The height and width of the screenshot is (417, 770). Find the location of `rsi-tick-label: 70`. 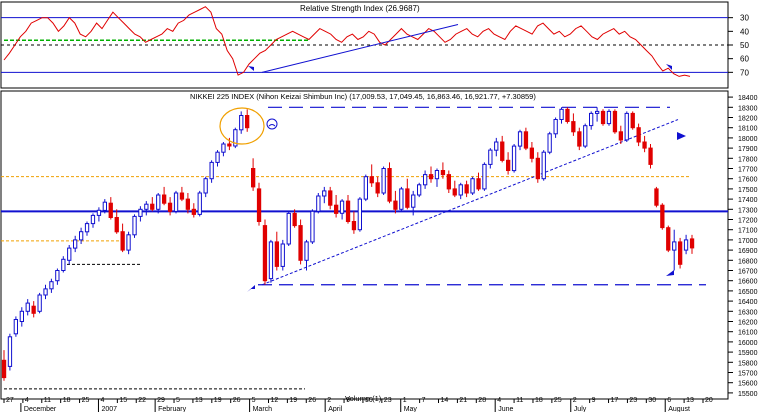

rsi-tick-label: 70 is located at coordinates (744, 72).